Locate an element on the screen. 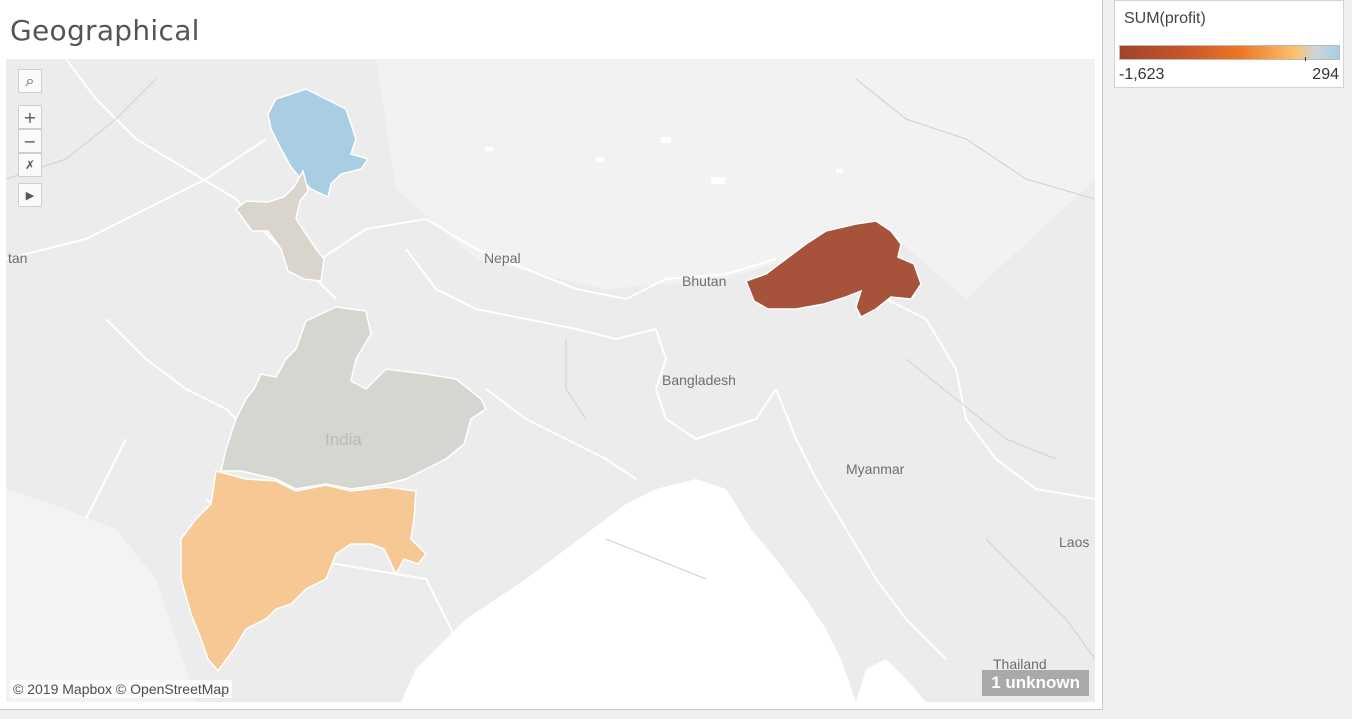 The image size is (1352, 719). place-label-nepal: Nepal is located at coordinates (502, 258).